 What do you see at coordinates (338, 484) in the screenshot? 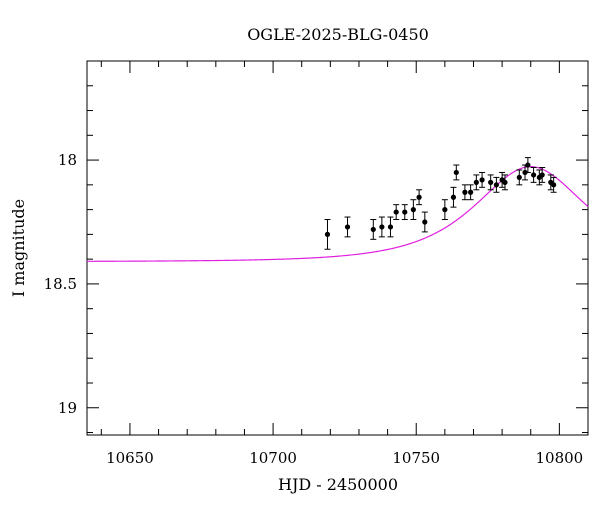
I see `x-axis-label: HJD - 2450000` at bounding box center [338, 484].